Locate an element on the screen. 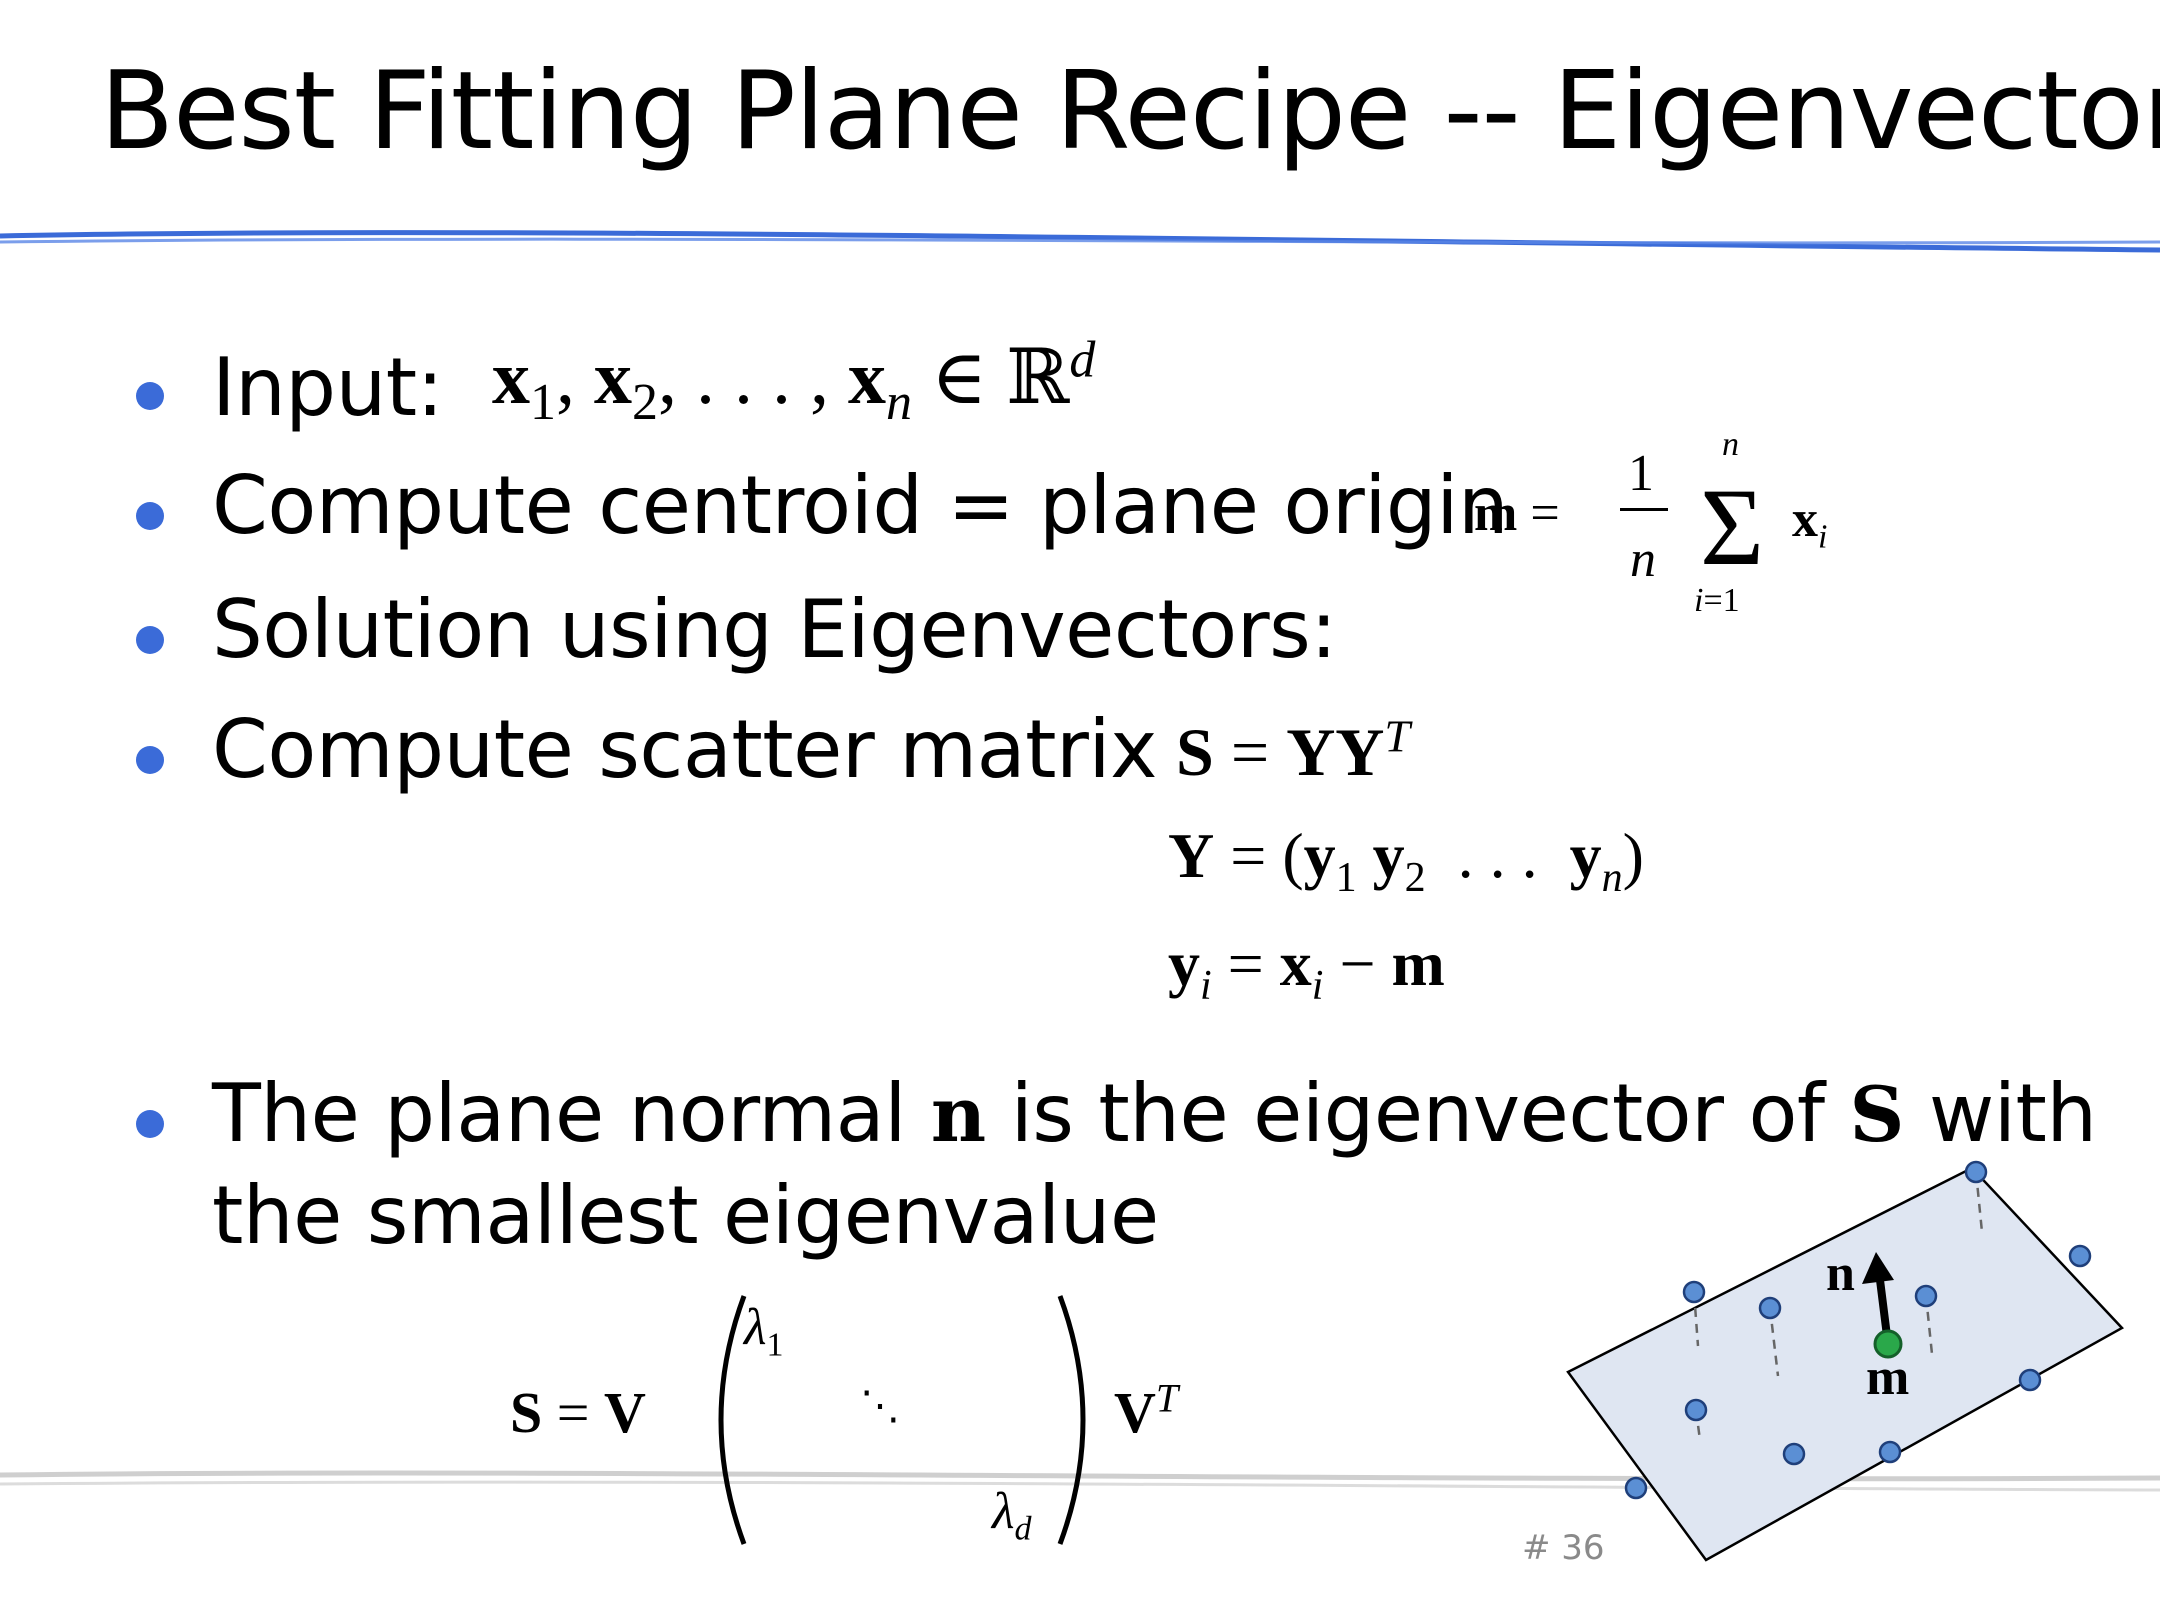 Image resolution: width=2160 pixels, height=1620 pixels. centroid-label: m is located at coordinates (1888, 1377).